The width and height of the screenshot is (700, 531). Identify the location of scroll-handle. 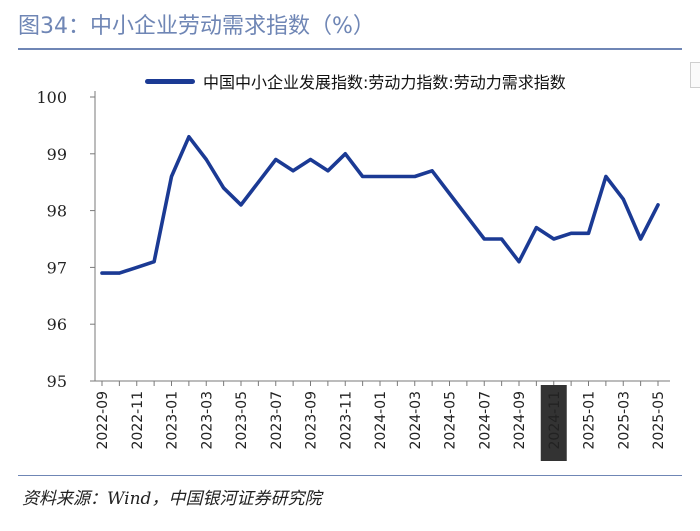
(695, 75).